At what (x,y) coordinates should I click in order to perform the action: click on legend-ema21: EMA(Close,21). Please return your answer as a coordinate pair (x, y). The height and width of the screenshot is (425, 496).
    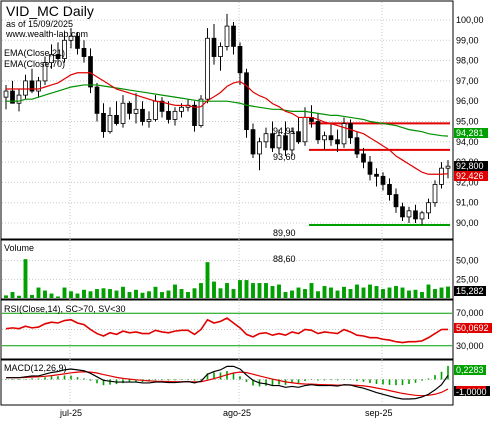
    Looking at the image, I should click on (34, 53).